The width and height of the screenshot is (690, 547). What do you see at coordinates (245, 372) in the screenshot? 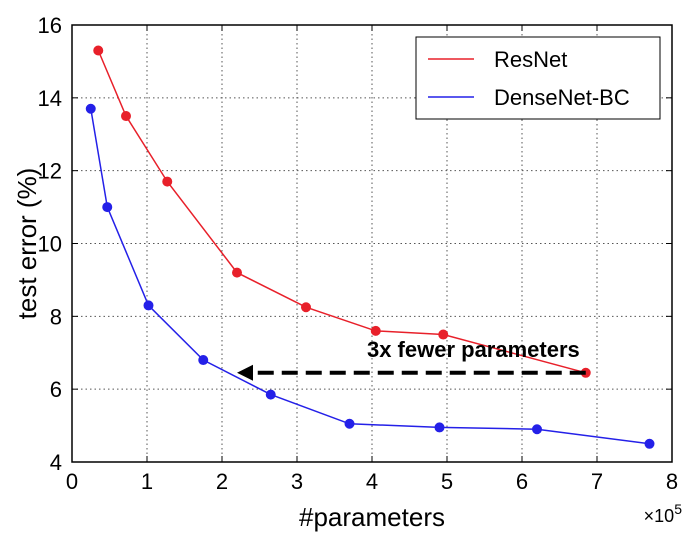
I see `annotation-arrow-head` at bounding box center [245, 372].